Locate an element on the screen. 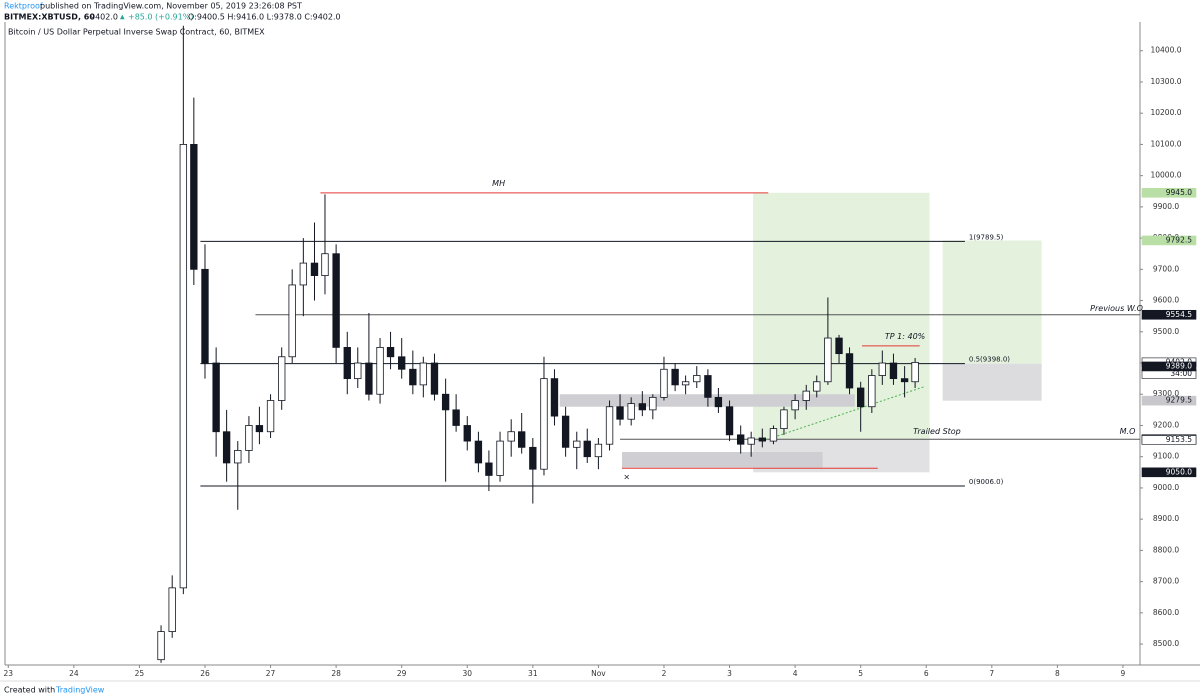 The height and width of the screenshot is (700, 1200). x-tick-label: 27 is located at coordinates (271, 673).